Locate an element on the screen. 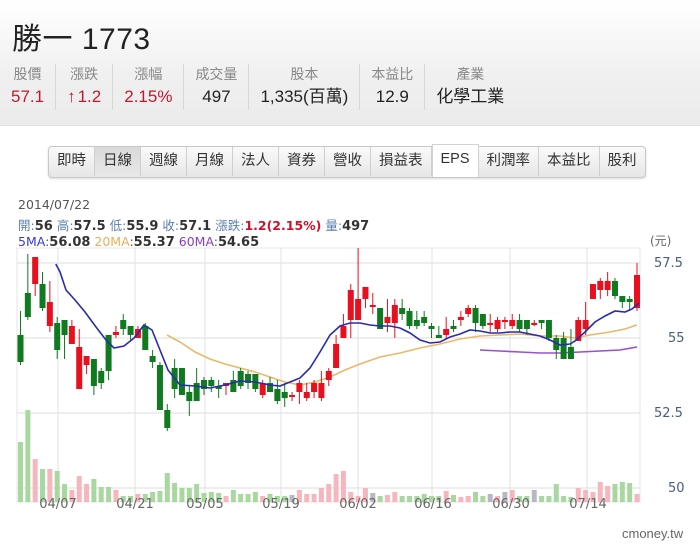 This screenshot has width=700, height=547. tab-11: 股利 is located at coordinates (622, 161).